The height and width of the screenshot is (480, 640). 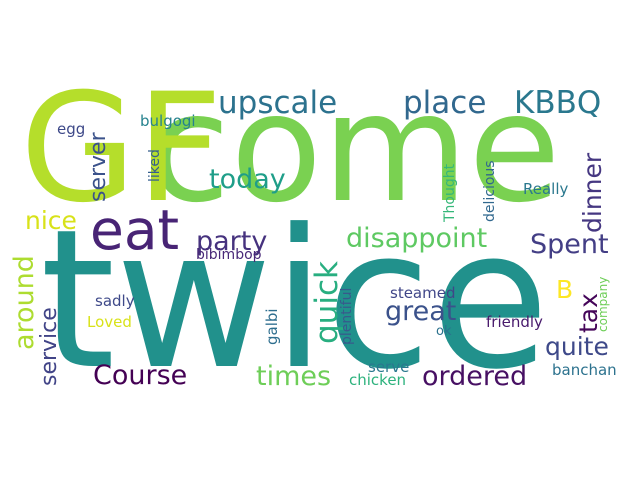 I want to click on word-spent: Spent, so click(x=569, y=244).